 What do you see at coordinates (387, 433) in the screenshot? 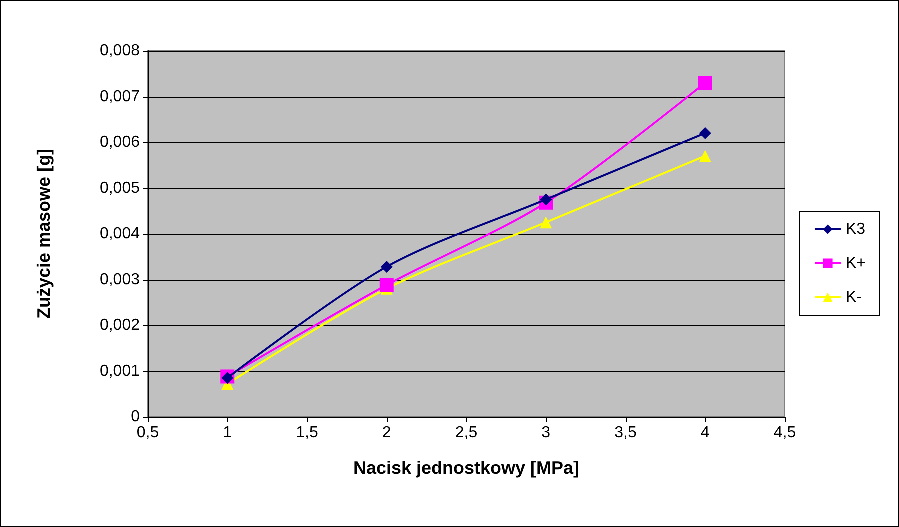
I see `x-tick-label: 2` at bounding box center [387, 433].